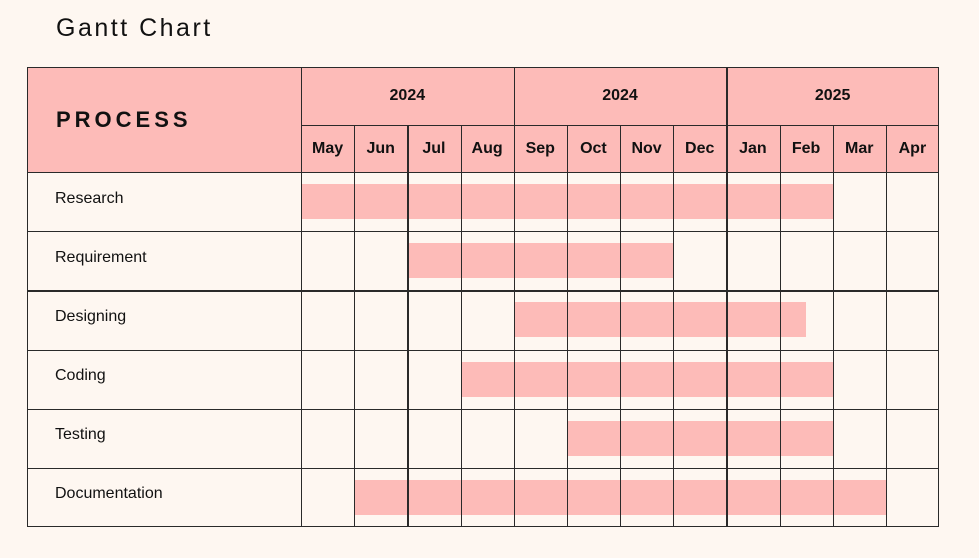  What do you see at coordinates (91, 316) in the screenshot?
I see `task-label: Designing` at bounding box center [91, 316].